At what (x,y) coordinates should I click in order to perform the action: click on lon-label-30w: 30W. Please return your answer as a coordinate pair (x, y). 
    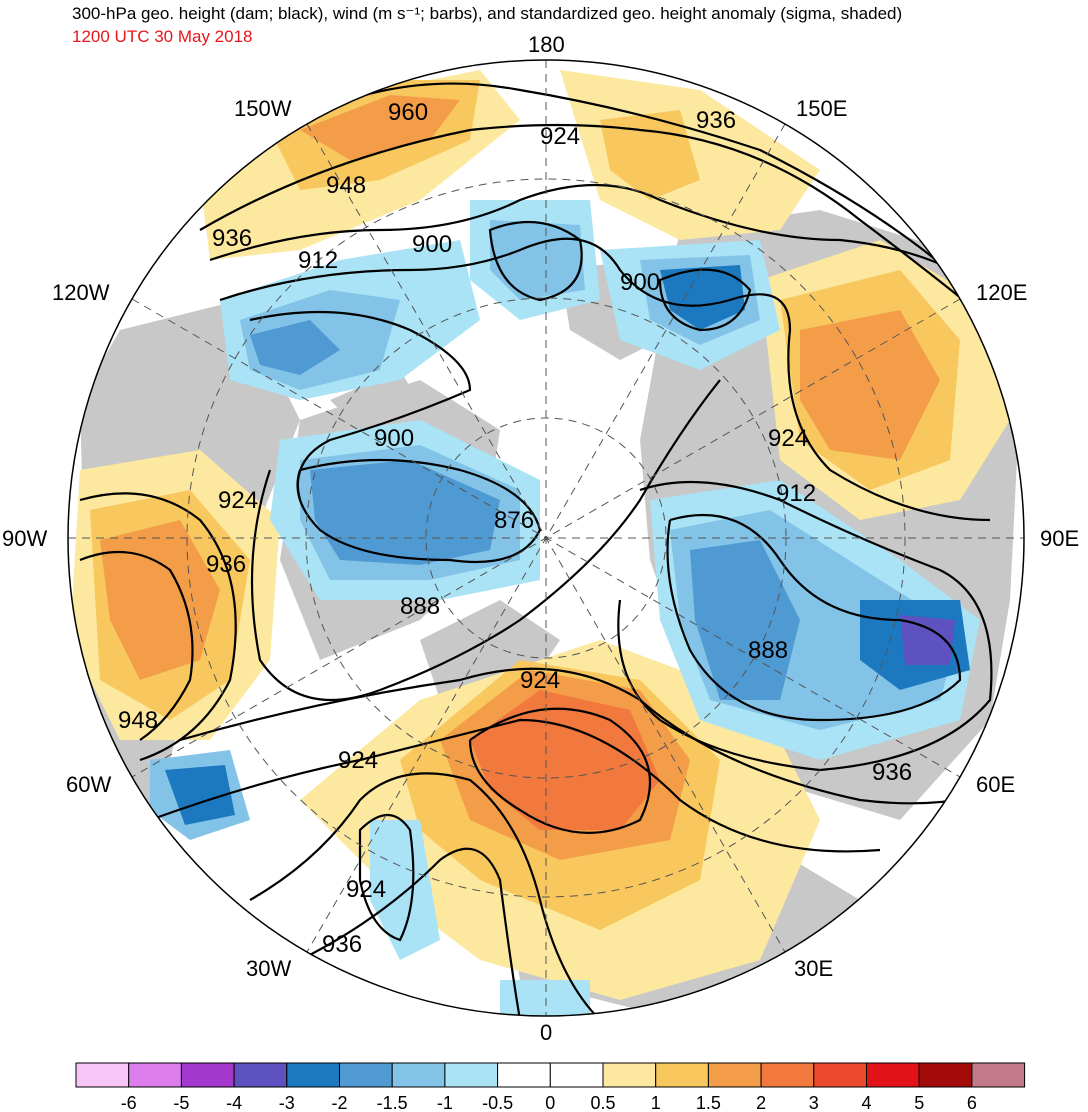
    Looking at the image, I should click on (268, 968).